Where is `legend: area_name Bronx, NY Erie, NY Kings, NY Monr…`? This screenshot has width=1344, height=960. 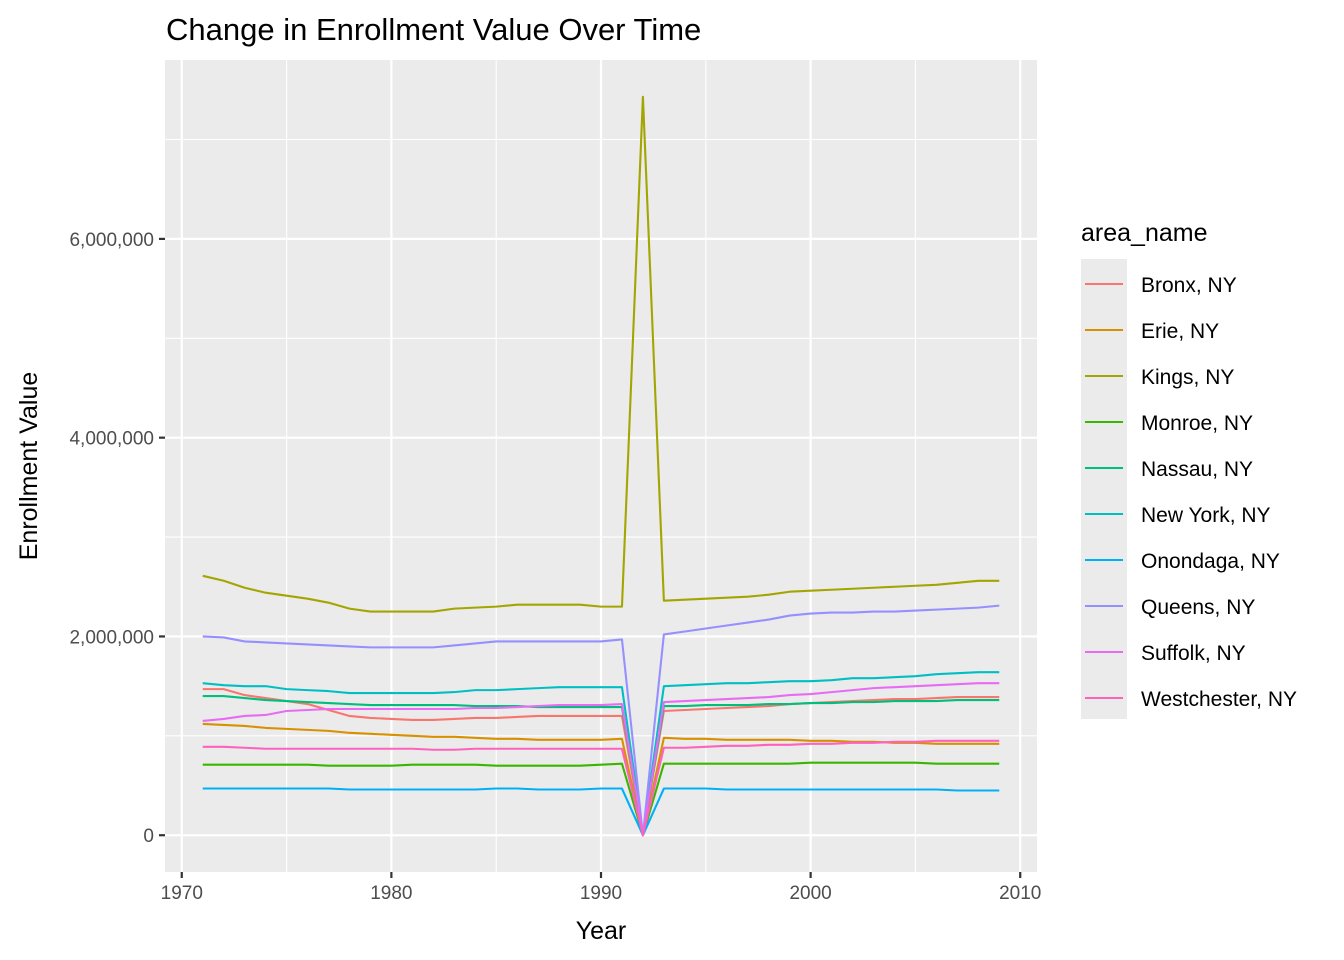 legend: area_name Bronx, NY Erie, NY Kings, NY Monr… is located at coordinates (1189, 469).